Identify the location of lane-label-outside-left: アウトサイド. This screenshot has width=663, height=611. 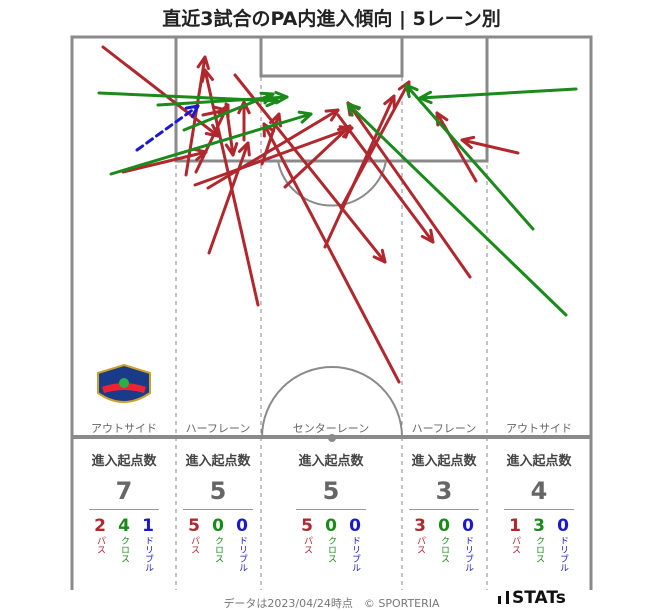
(124, 428).